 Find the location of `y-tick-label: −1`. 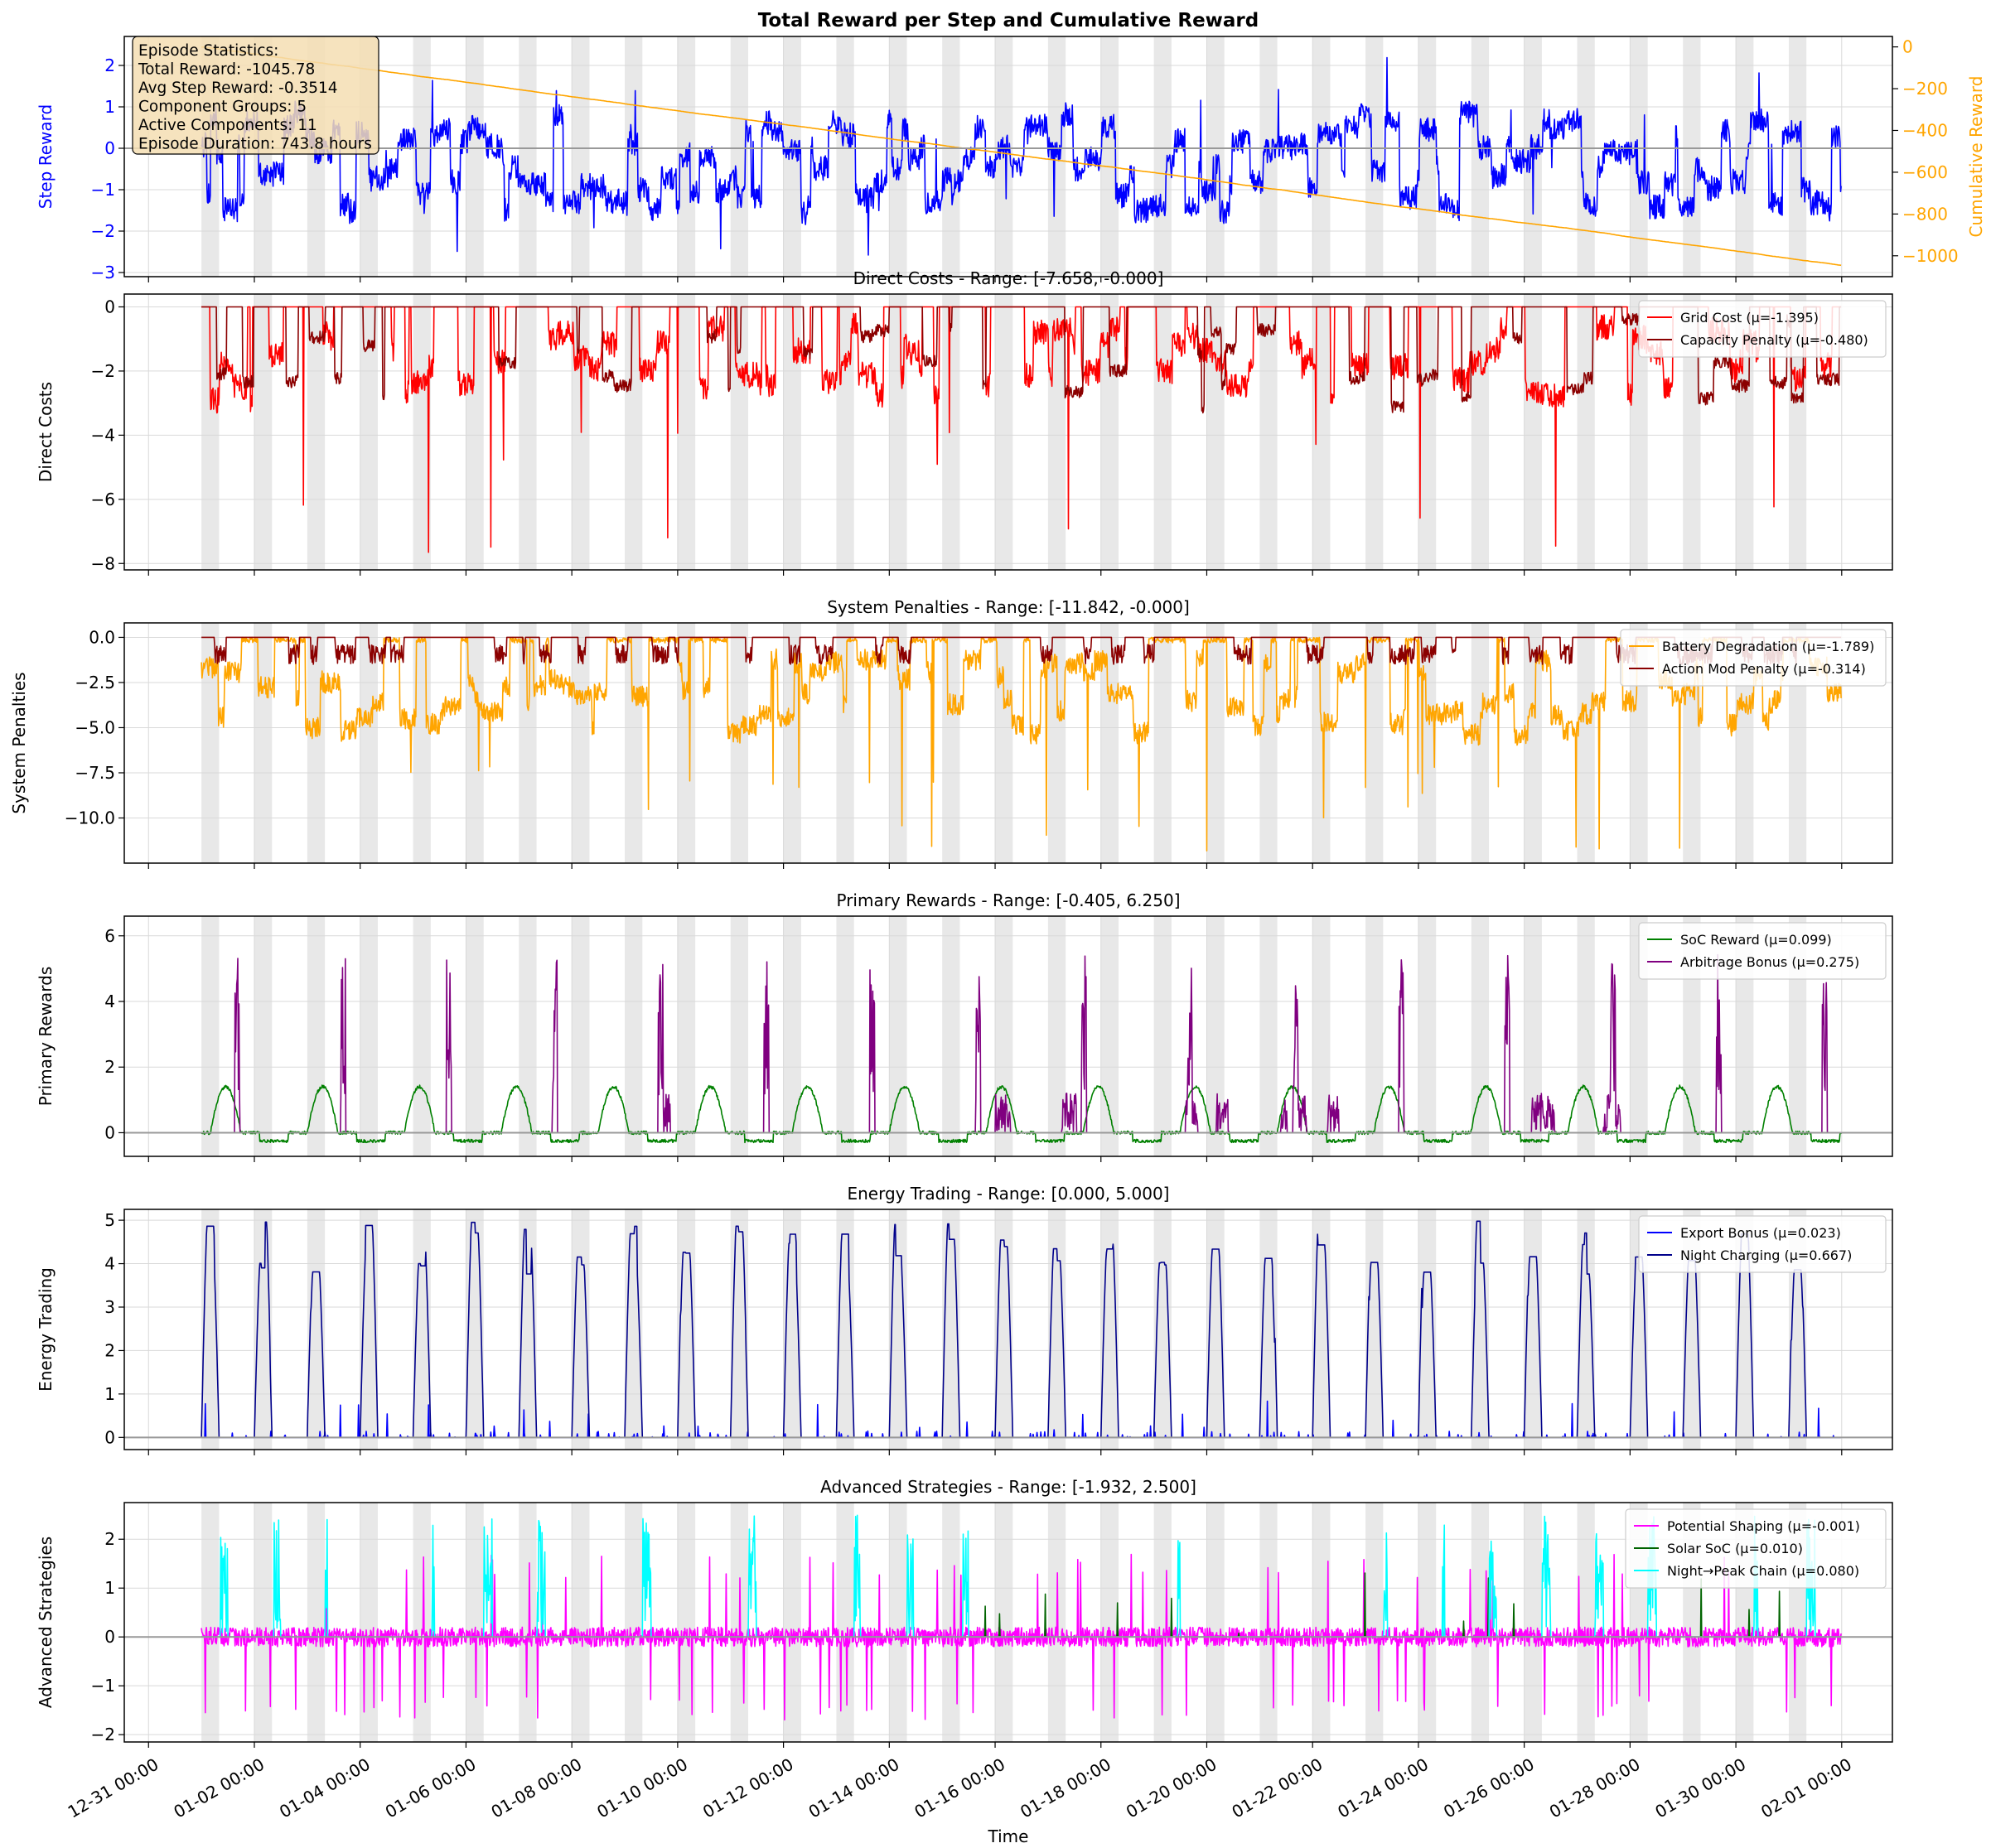

y-tick-label: −1 is located at coordinates (103, 190).